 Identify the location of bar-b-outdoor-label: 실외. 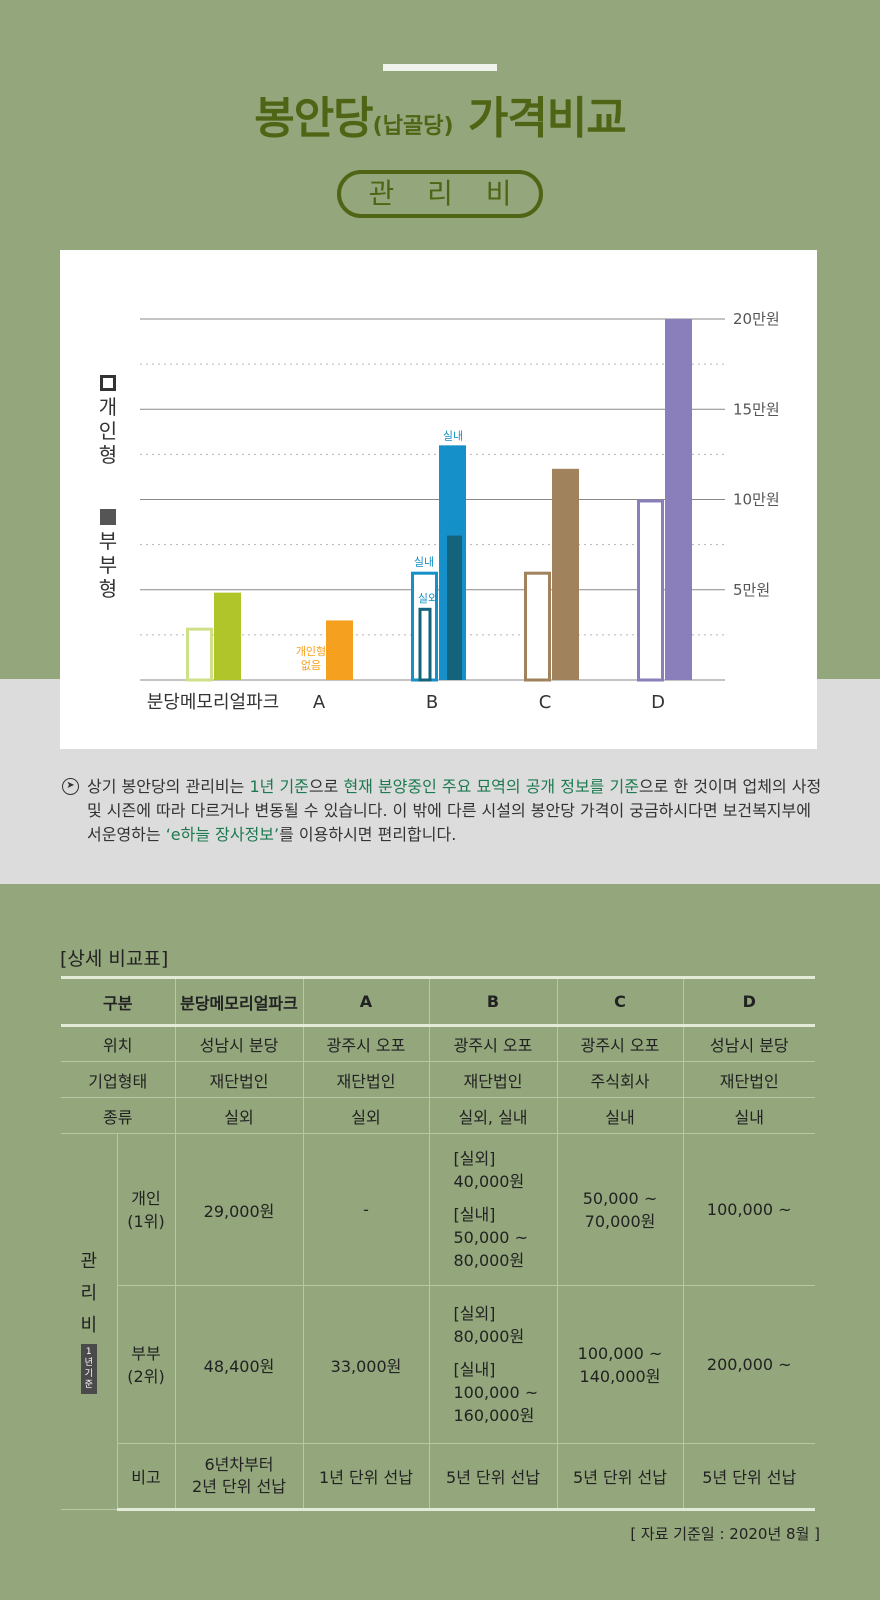
(428, 598).